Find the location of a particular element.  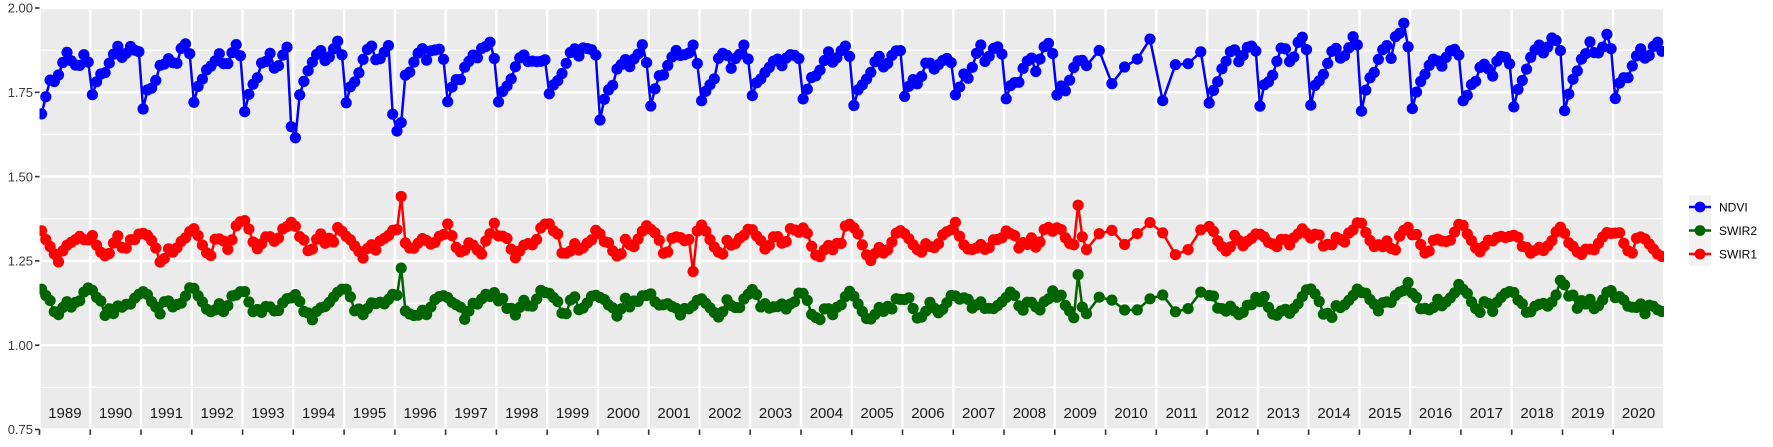

svg-text: 1991 is located at coordinates (166, 413).